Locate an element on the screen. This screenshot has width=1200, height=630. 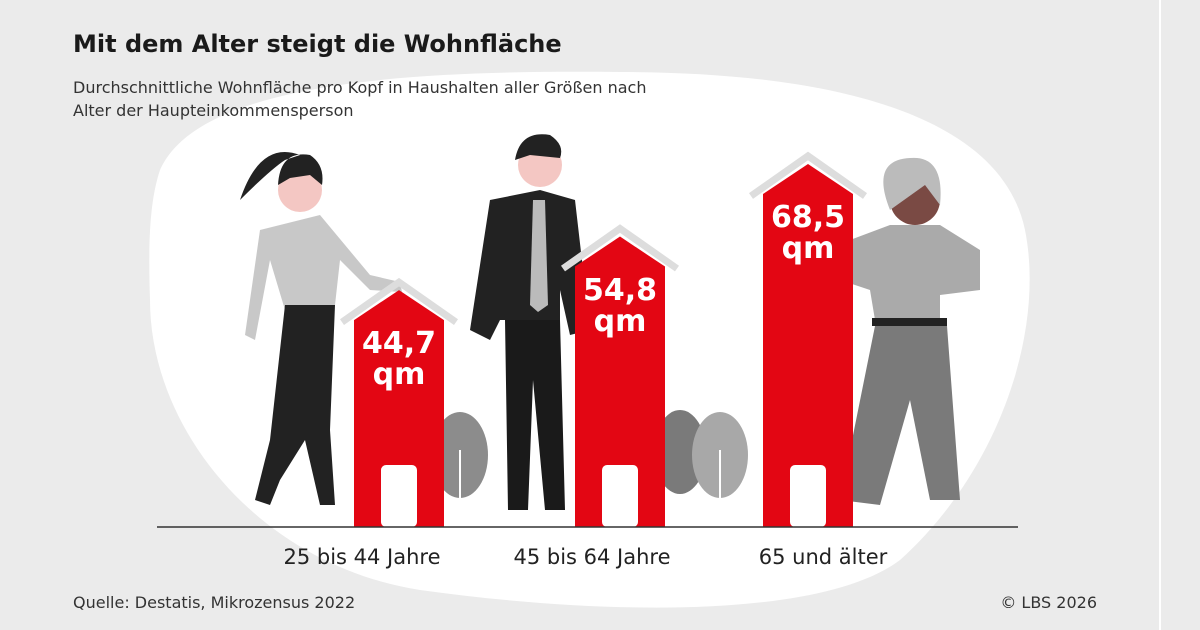
category-label: 65 und älter is located at coordinates (823, 557).